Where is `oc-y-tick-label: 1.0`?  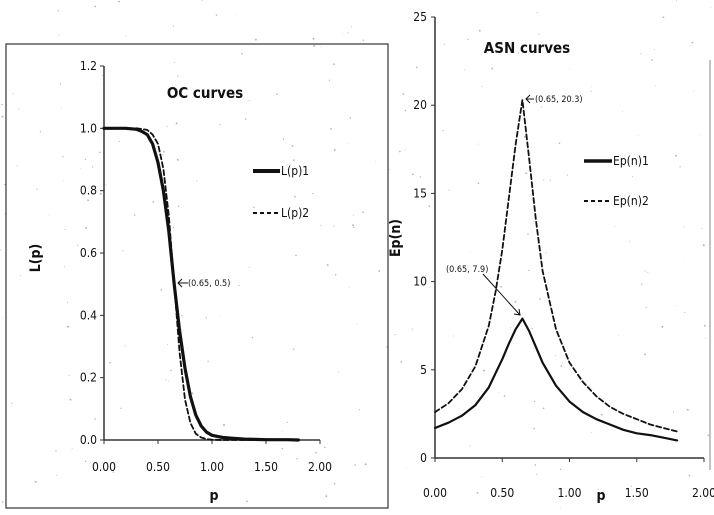 oc-y-tick-label: 1.0 is located at coordinates (88, 128).